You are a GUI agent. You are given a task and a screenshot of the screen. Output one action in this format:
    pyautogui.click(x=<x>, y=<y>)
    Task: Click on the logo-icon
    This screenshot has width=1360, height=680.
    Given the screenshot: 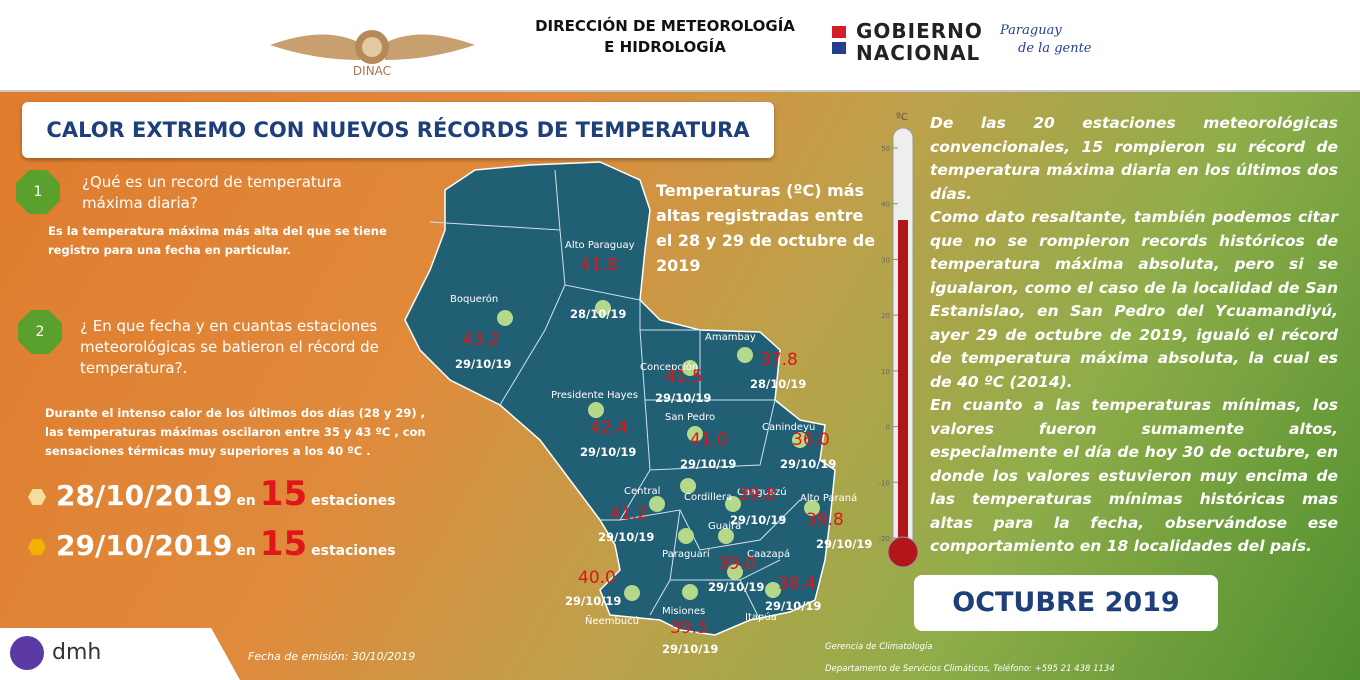 What is the action you would take?
    pyautogui.click(x=27, y=653)
    